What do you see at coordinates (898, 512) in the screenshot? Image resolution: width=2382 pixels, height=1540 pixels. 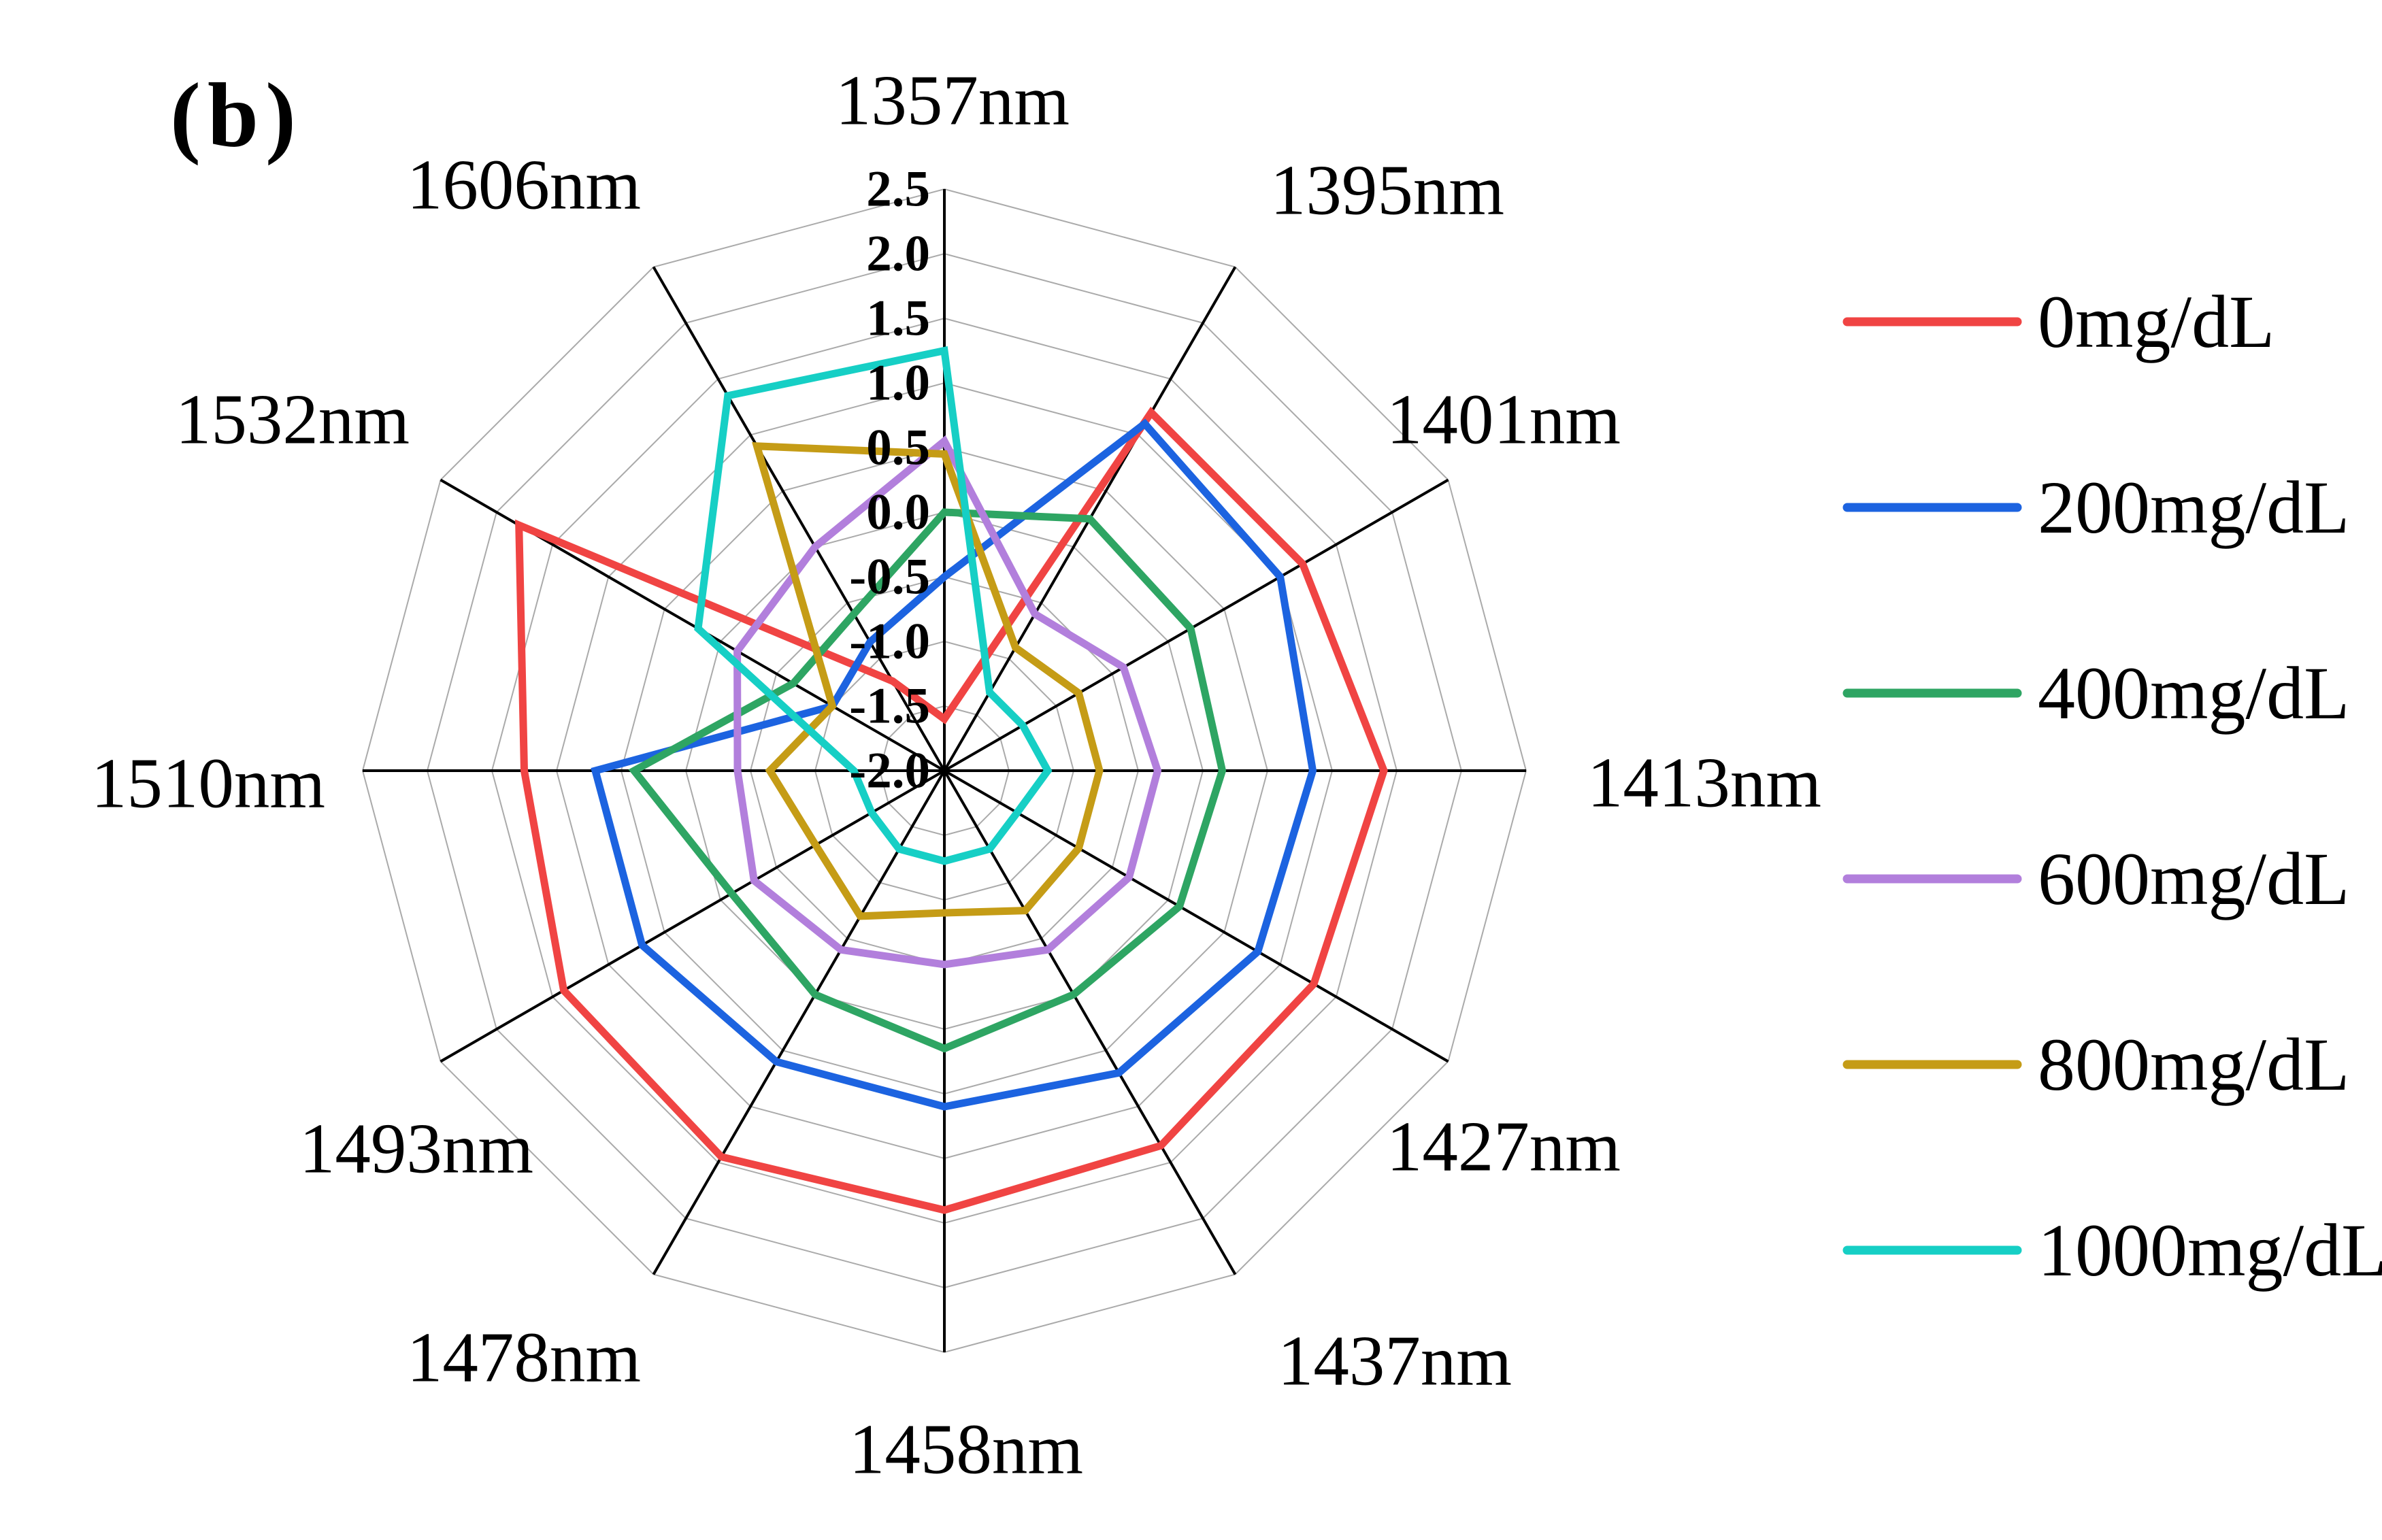 I see `radial-tick-label: 0.0` at bounding box center [898, 512].